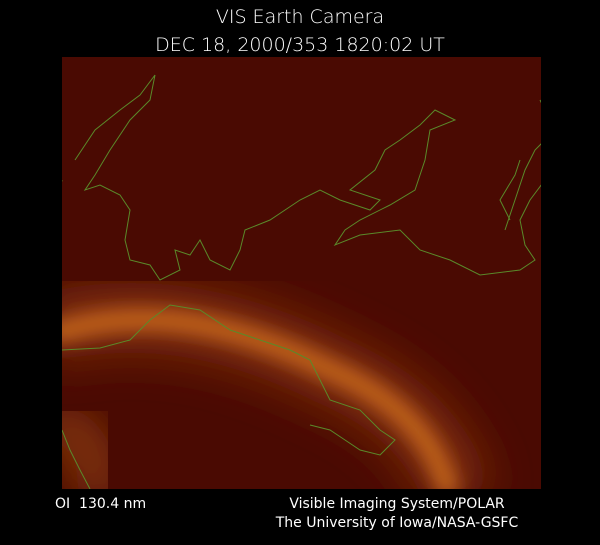 The image size is (600, 545). I want to click on aurora-patch, so click(89, 447).